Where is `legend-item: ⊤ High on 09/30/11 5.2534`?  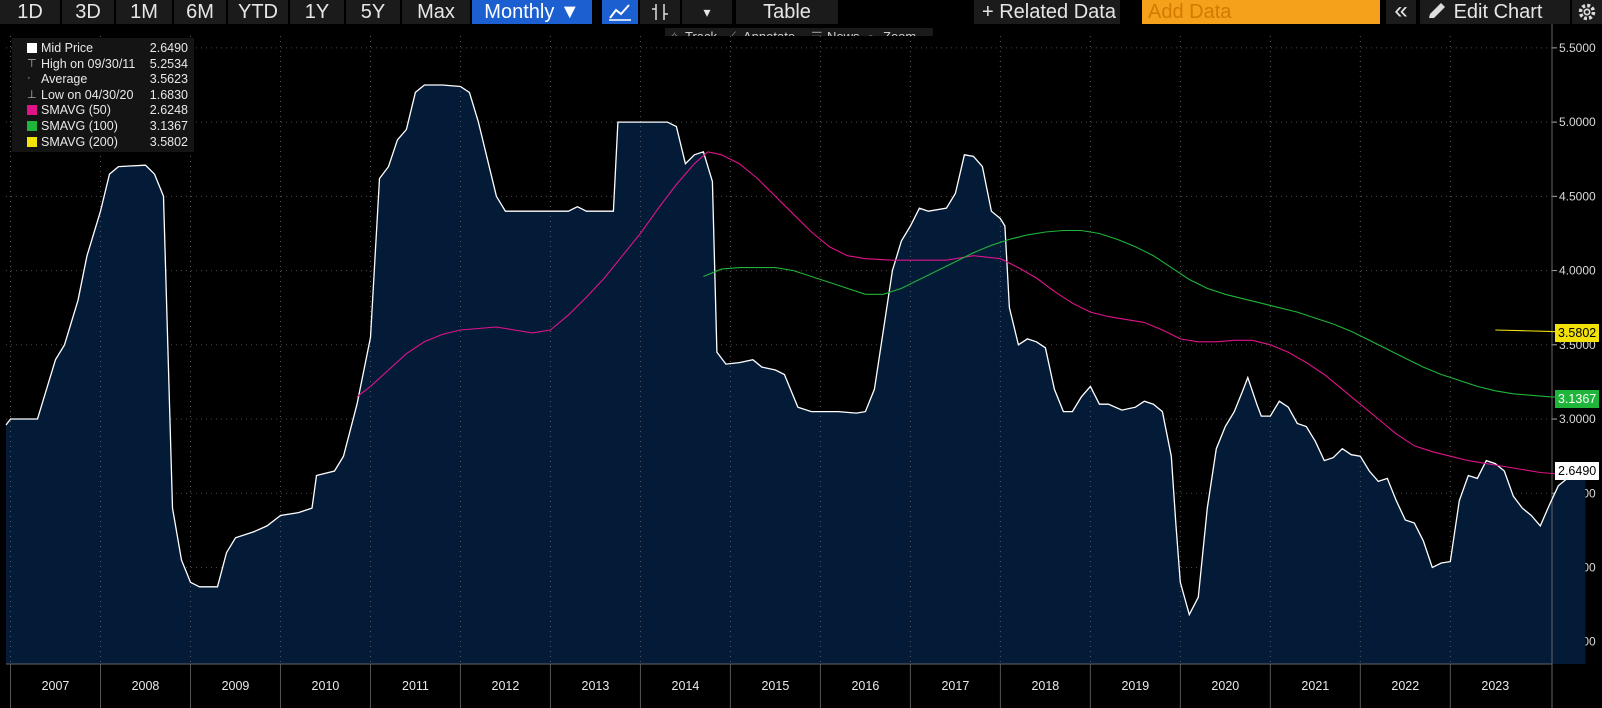 legend-item: ⊤ High on 09/30/11 5.2534 is located at coordinates (103, 64).